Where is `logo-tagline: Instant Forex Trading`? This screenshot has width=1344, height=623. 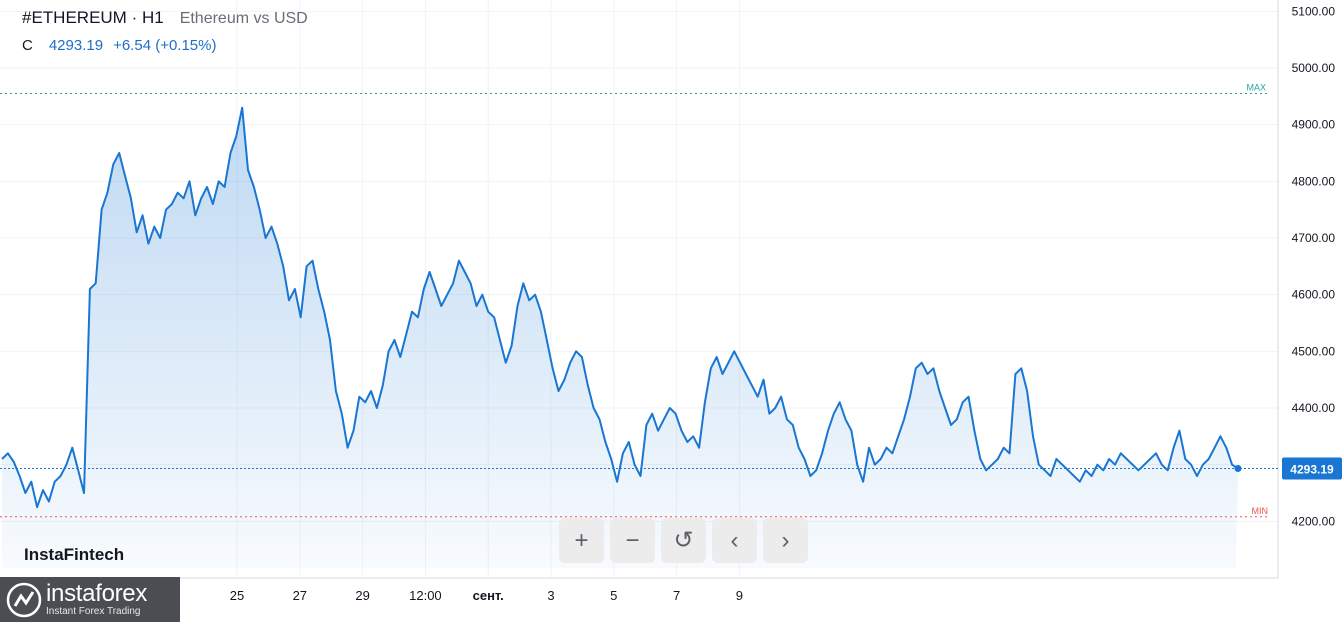
logo-tagline: Instant Forex Trading is located at coordinates (93, 611).